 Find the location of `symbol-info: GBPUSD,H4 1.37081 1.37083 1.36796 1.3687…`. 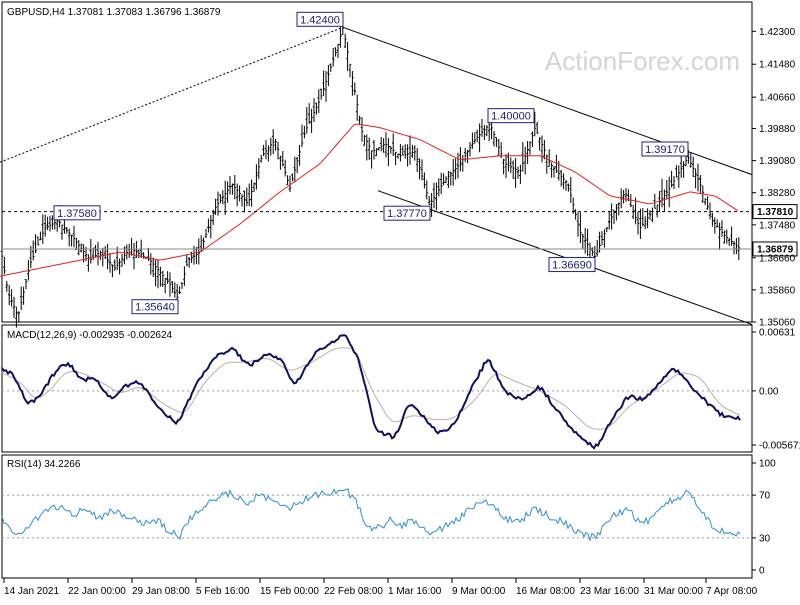

symbol-info: GBPUSD,H4 1.37081 1.37083 1.36796 1.3687… is located at coordinates (114, 12).